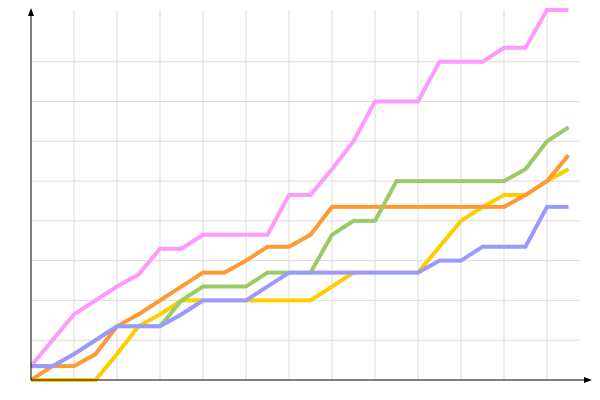 The width and height of the screenshot is (600, 400). Describe the element at coordinates (31, 12) in the screenshot. I see `y-axis-arrow` at that location.